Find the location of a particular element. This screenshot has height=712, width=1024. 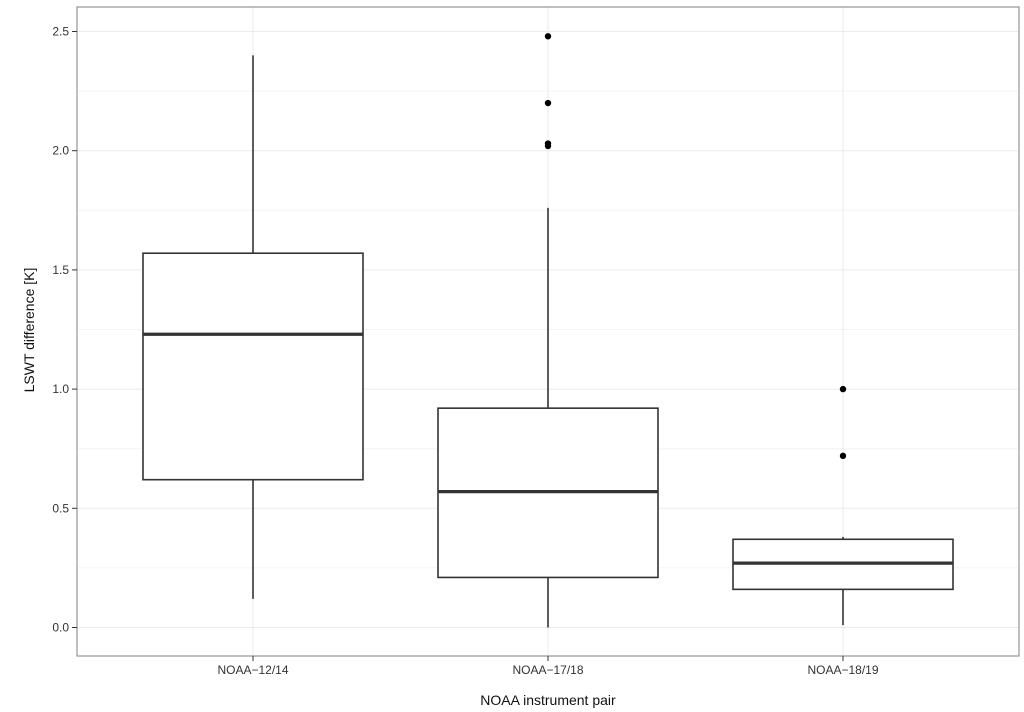

x-axis: NOAA−12/14 NOAA−17/18 NOAA−18/19 is located at coordinates (548, 666).